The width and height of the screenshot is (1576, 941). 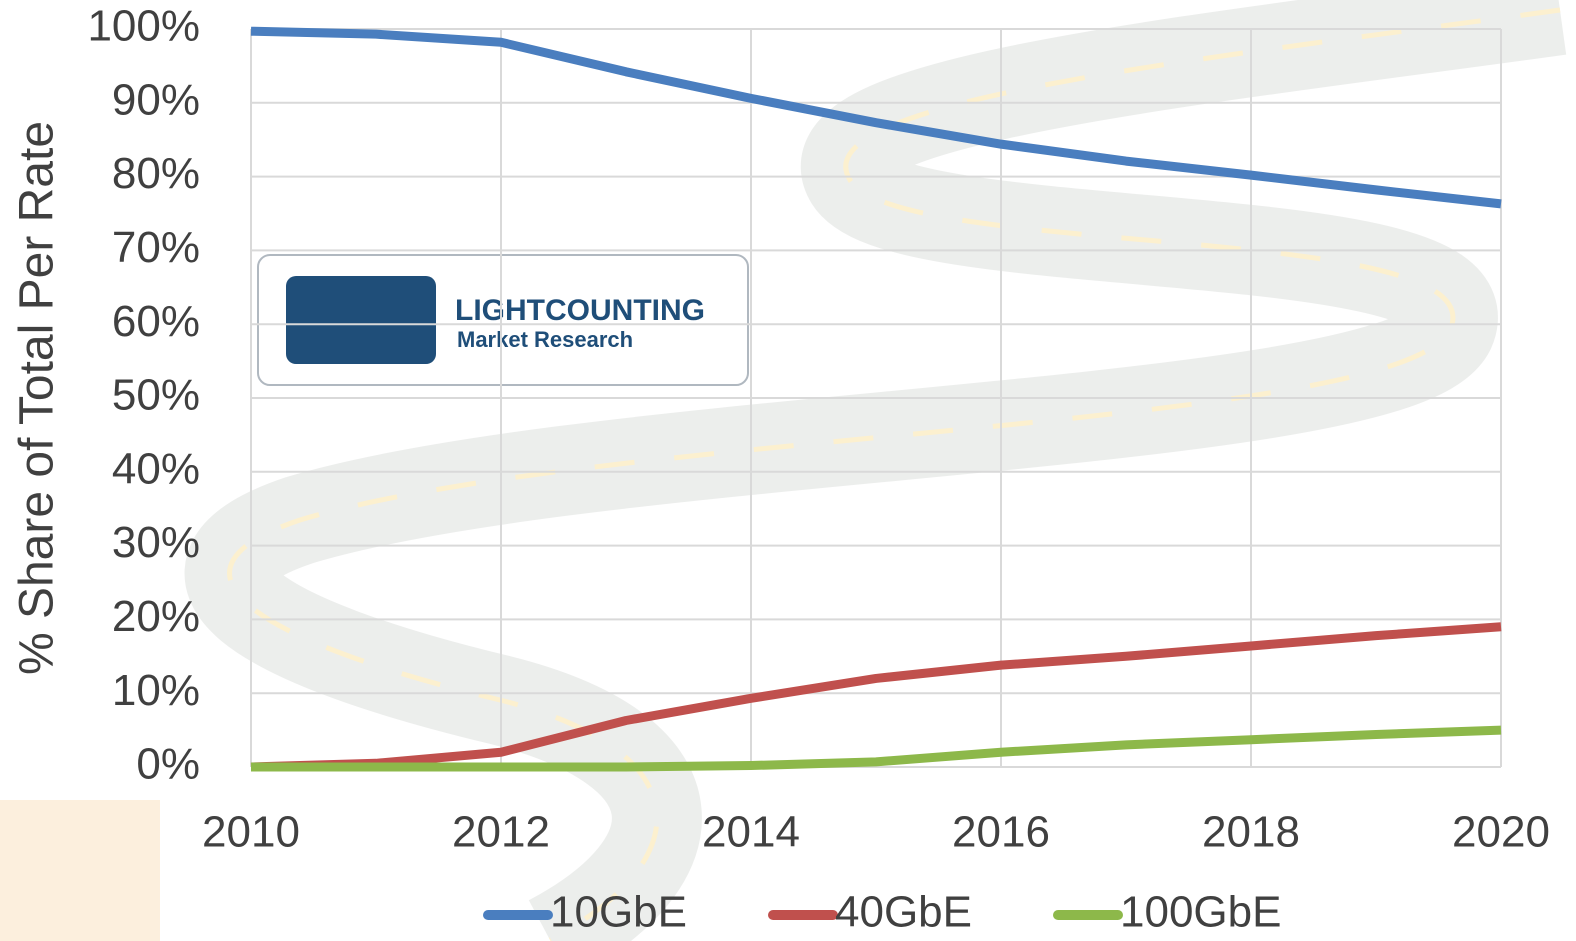 What do you see at coordinates (37, 398) in the screenshot?
I see `y-axis-title: % Share of Total Per Rate` at bounding box center [37, 398].